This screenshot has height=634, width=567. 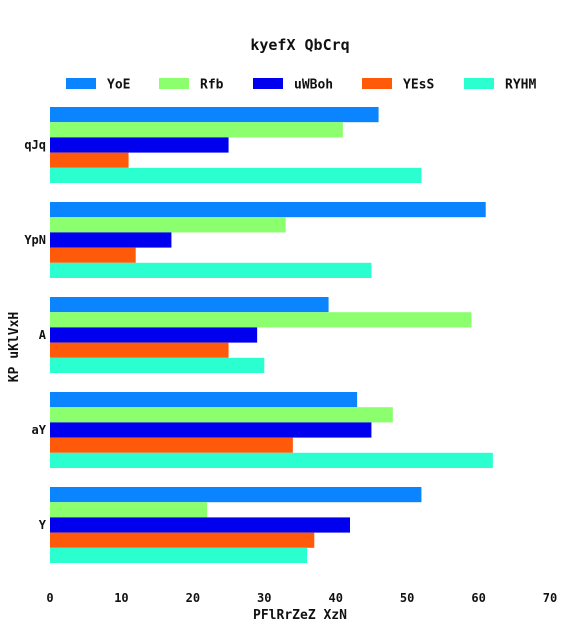 What do you see at coordinates (93, 255) in the screenshot?
I see `bar-YpN-YEsS` at bounding box center [93, 255].